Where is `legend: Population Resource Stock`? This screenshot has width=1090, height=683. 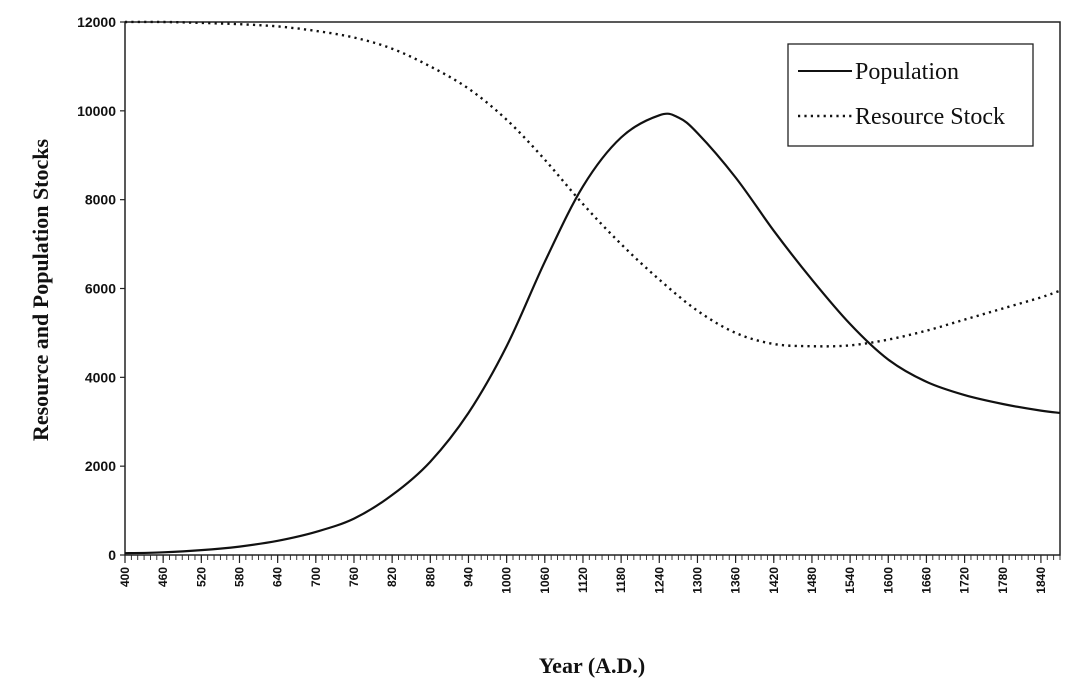
legend: Population Resource Stock is located at coordinates (910, 95).